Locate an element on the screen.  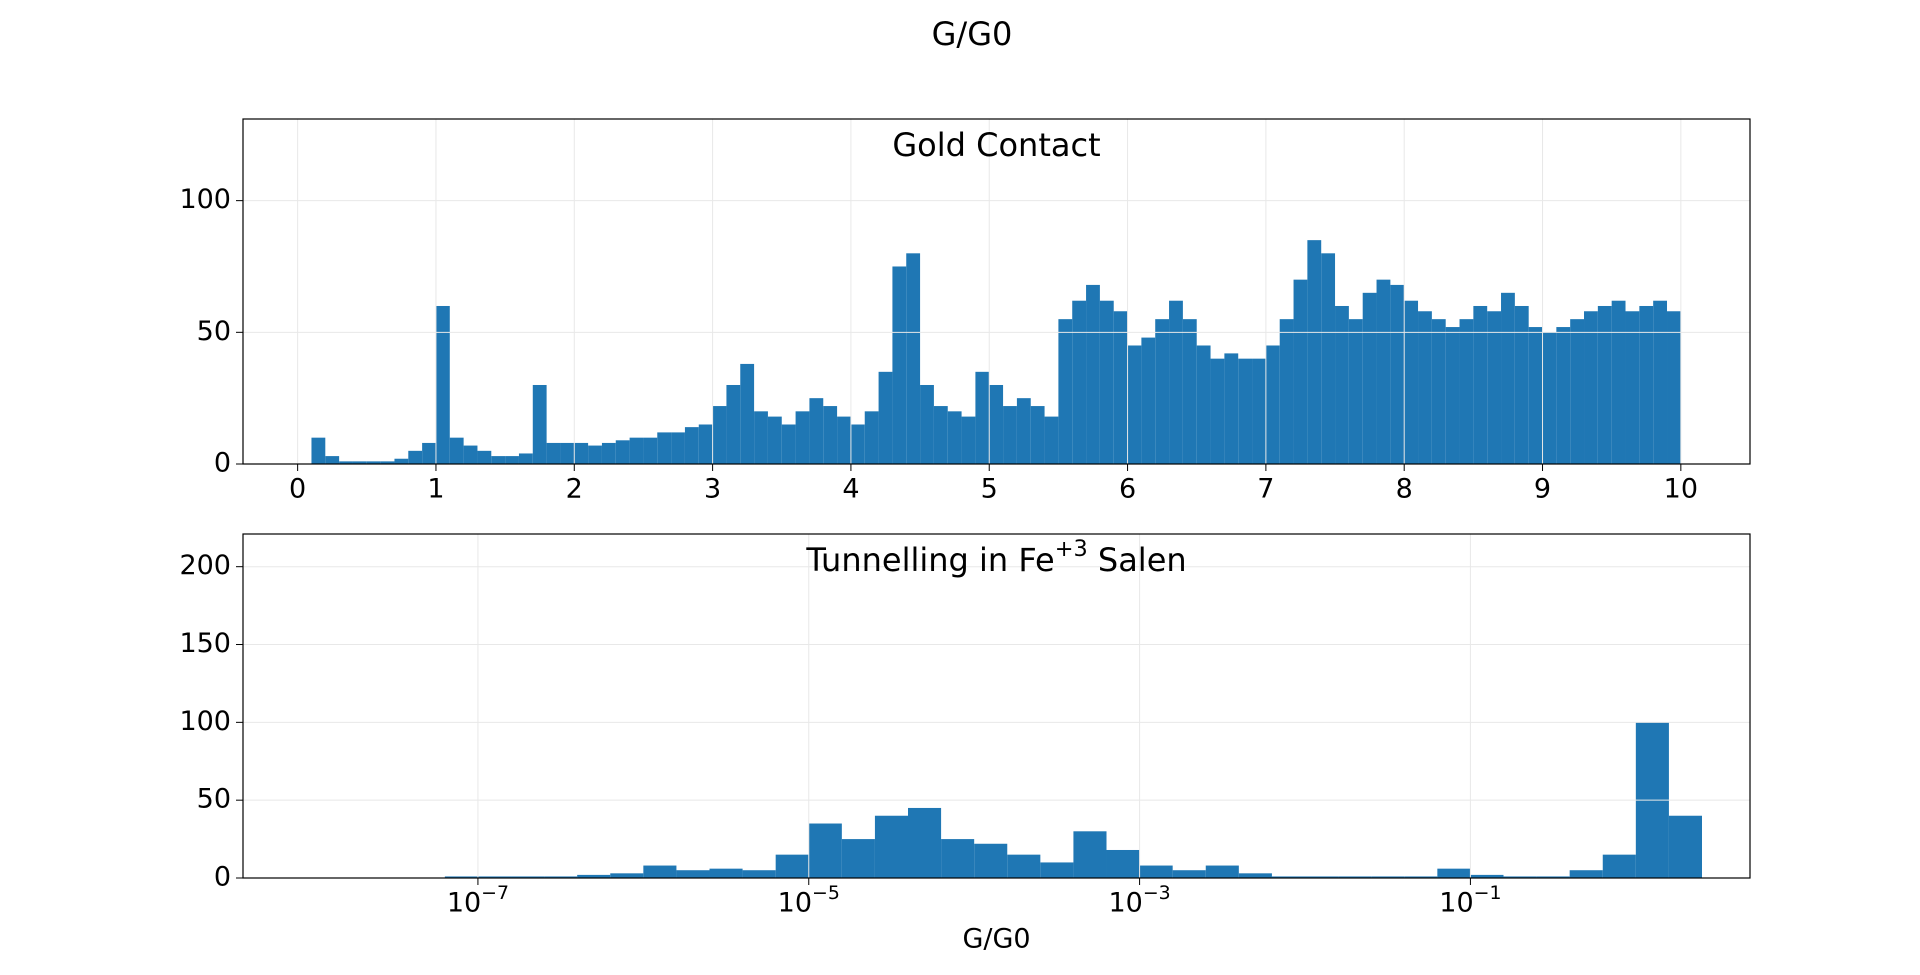
x-tick-label: 8 is located at coordinates (1404, 489).